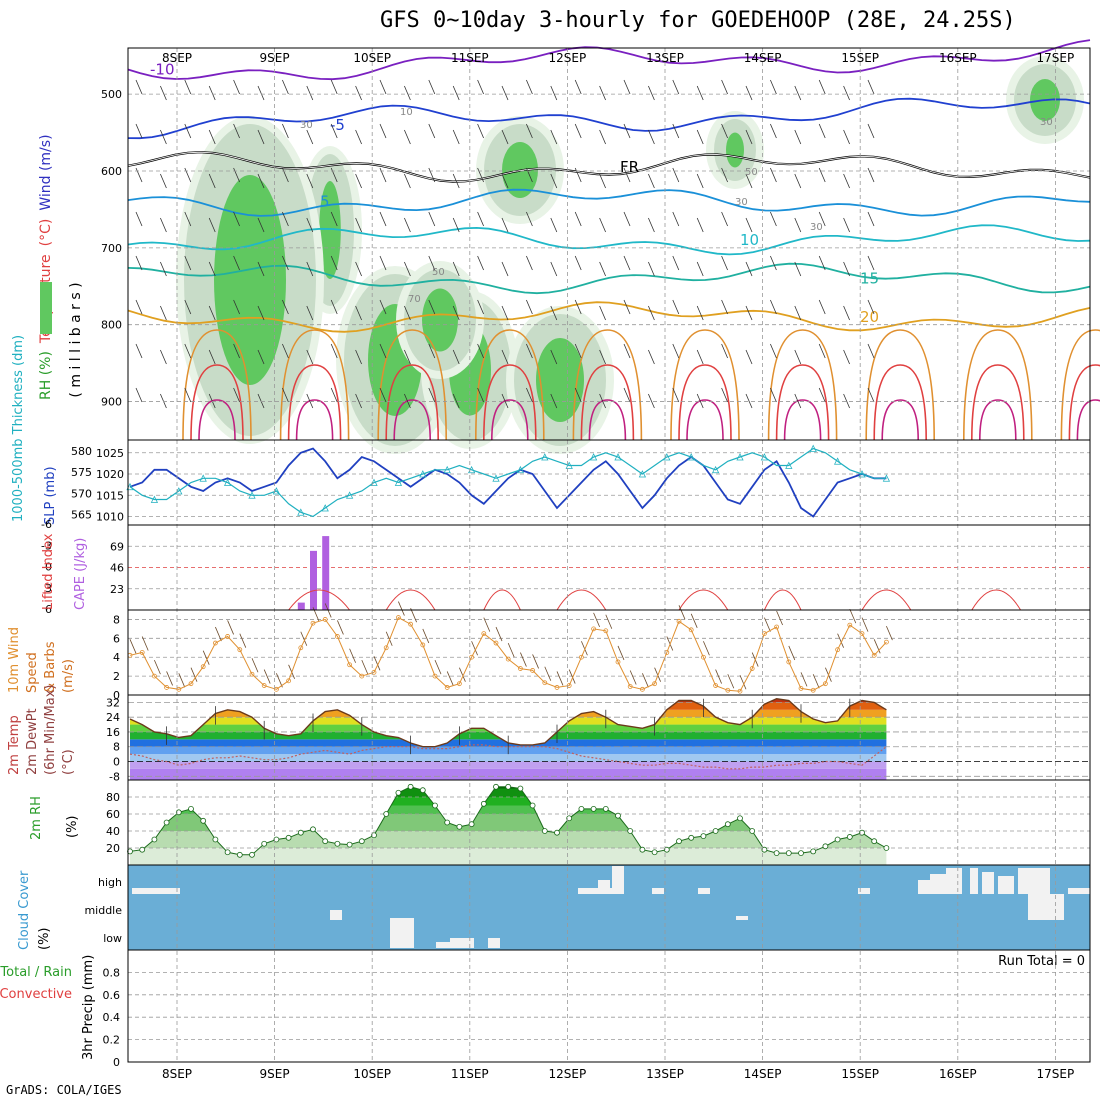  I want to click on li-tick-label: 3, so click(48, 588).